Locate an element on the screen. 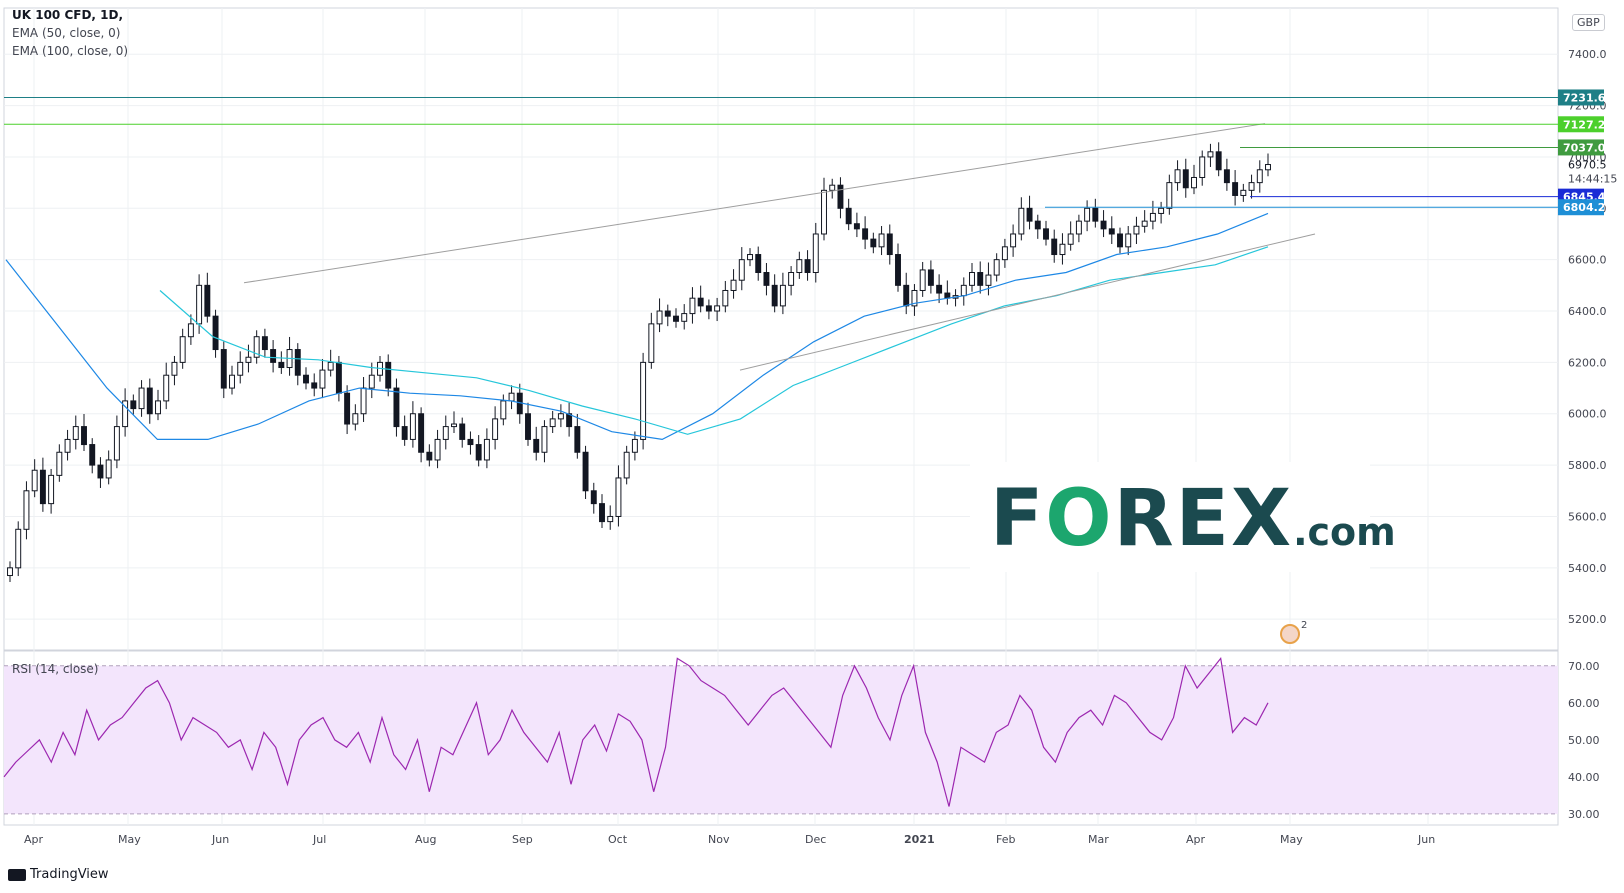 The width and height of the screenshot is (1624, 893). ema50-legend: EMA (50, close, 0) is located at coordinates (66, 33).